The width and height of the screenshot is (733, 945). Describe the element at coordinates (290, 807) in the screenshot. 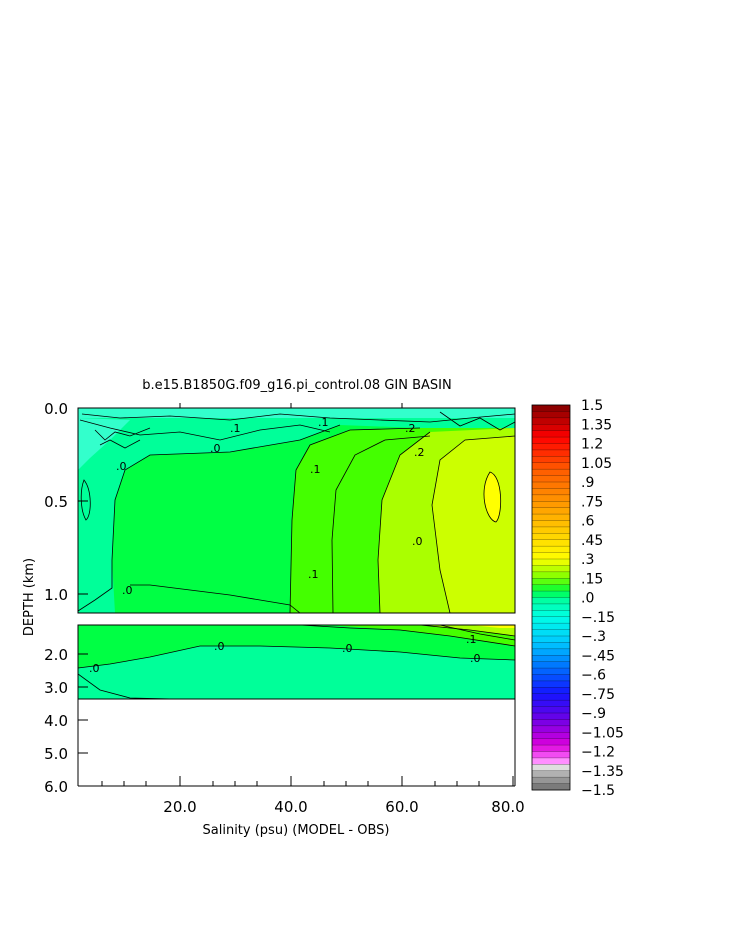

I see `x-tick-label: 40.0` at that location.